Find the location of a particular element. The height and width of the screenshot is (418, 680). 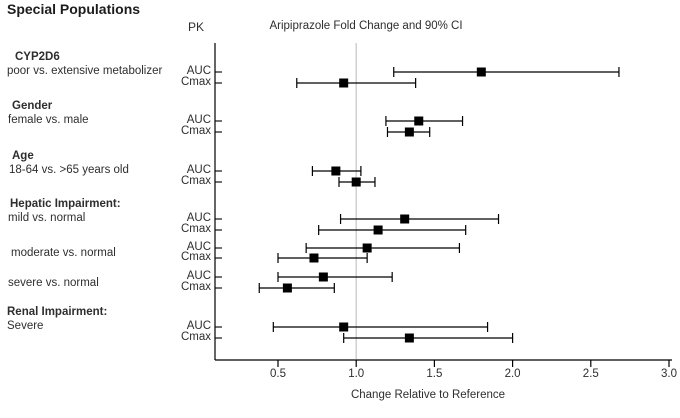

chart-title: Aripiprazole Fold Change and 90% CI is located at coordinates (366, 26).